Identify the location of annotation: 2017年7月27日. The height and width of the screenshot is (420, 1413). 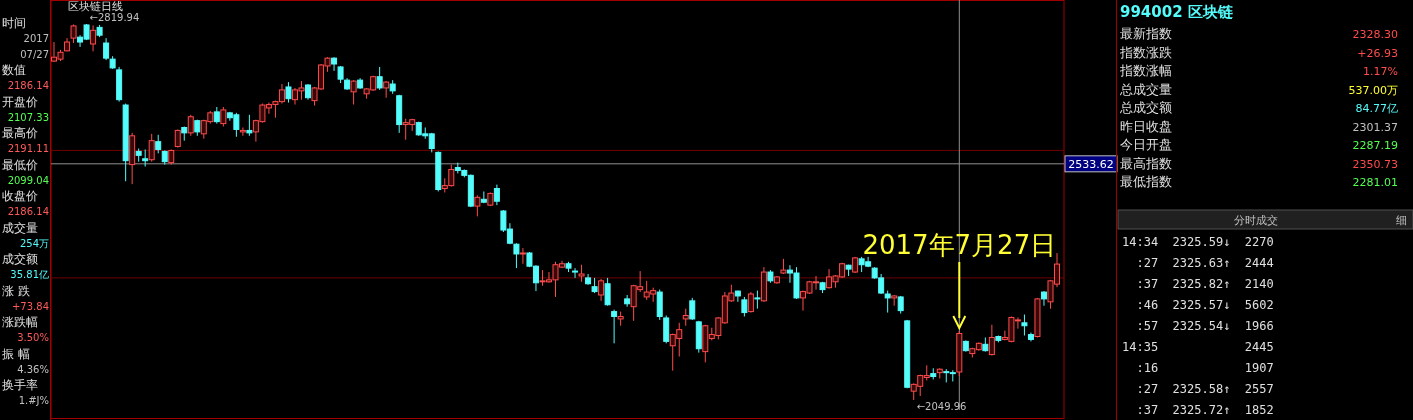
(959, 245).